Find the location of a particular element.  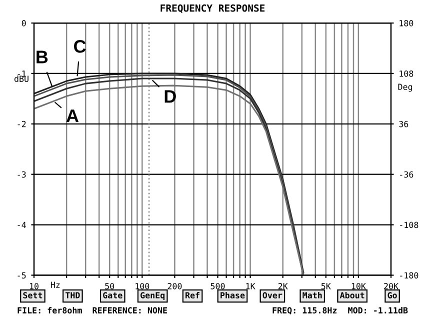

x-tick-label: 500 is located at coordinates (217, 286).